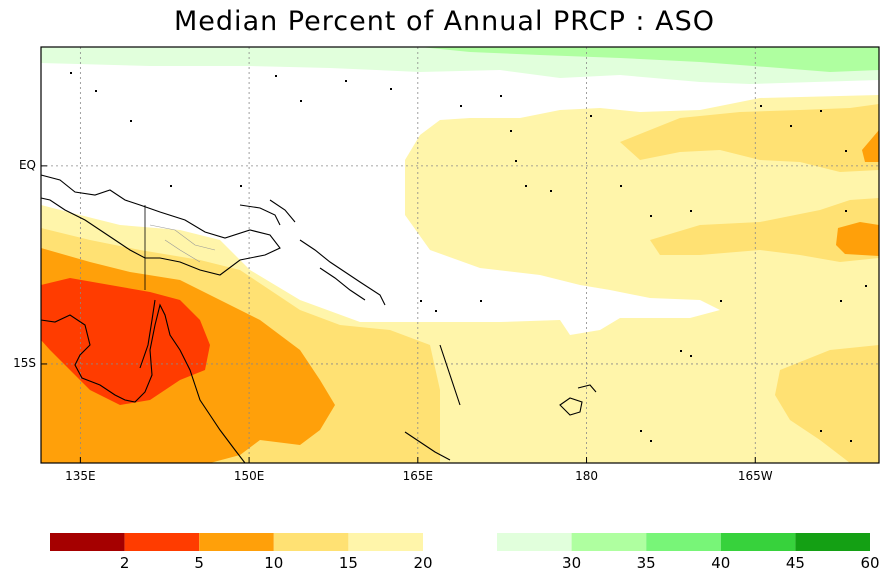 This screenshot has height=579, width=889. Describe the element at coordinates (124, 563) in the screenshot. I see `colorbar-label: 2` at that location.